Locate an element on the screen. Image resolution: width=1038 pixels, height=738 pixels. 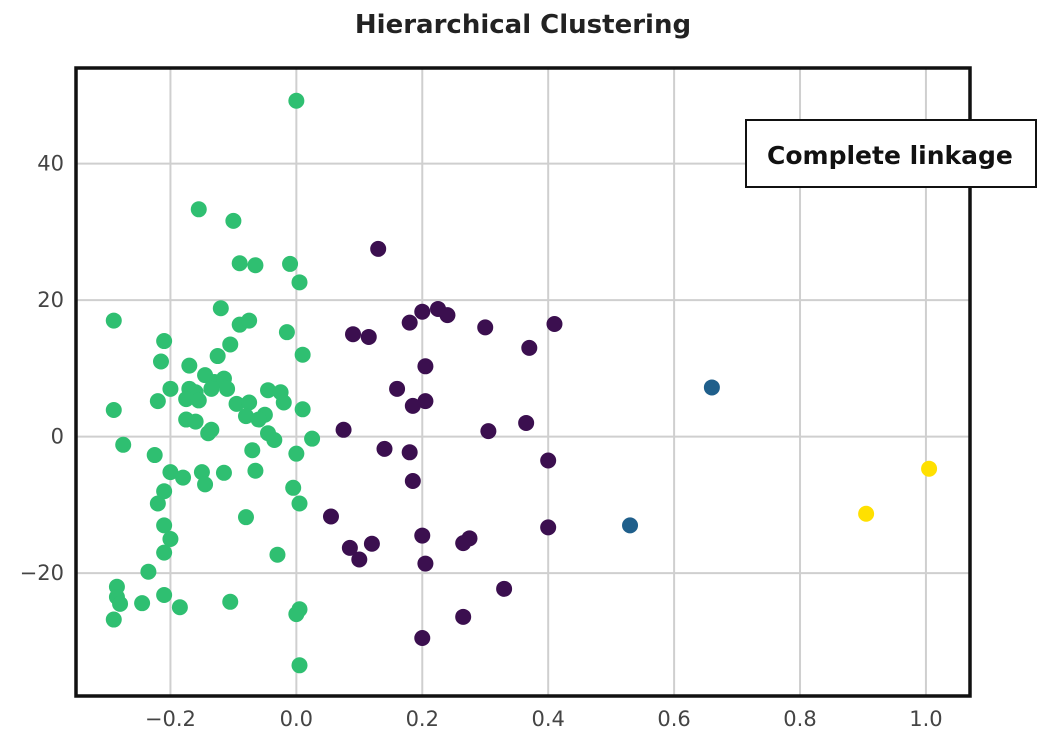
x-tick-label: 1.0 is located at coordinates (925, 719).